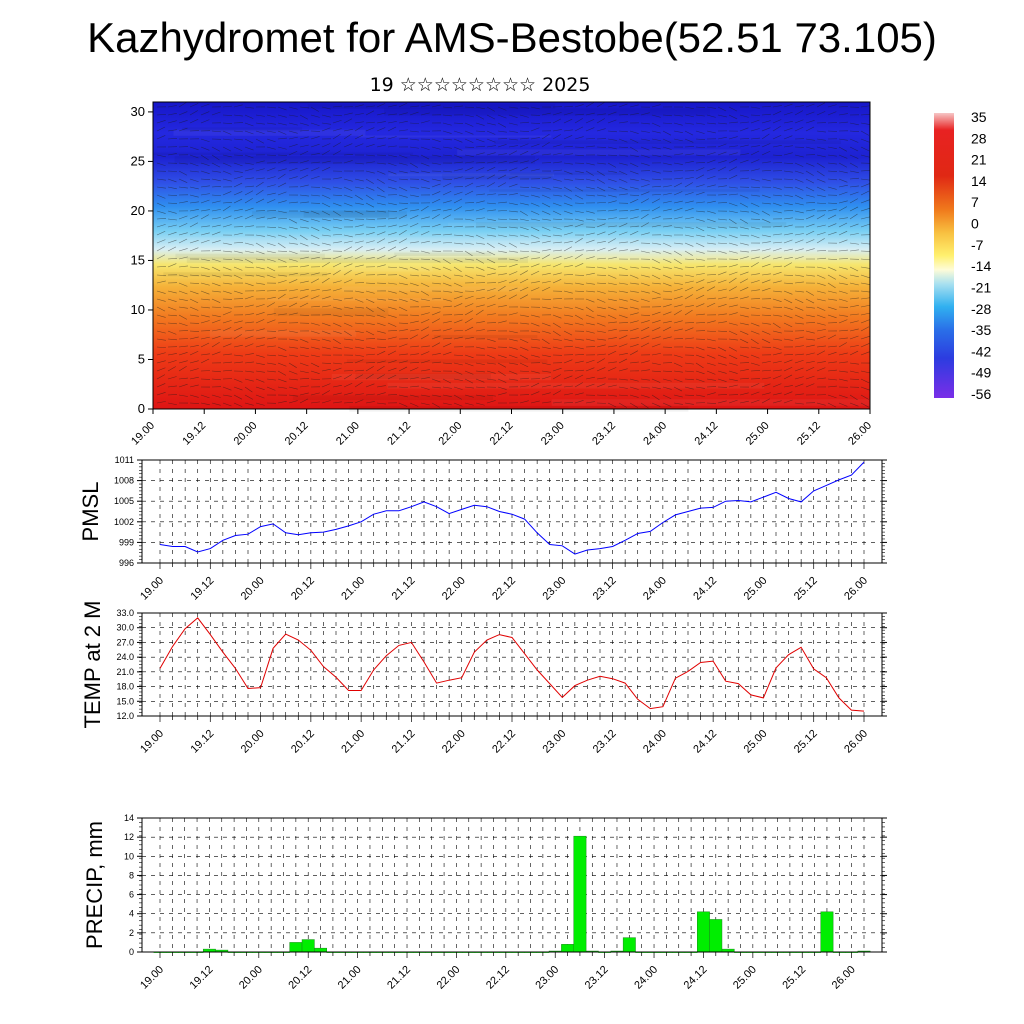 Image resolution: width=1024 pixels, height=1024 pixels. Describe the element at coordinates (296, 947) in the screenshot. I see `precip-bar` at that location.